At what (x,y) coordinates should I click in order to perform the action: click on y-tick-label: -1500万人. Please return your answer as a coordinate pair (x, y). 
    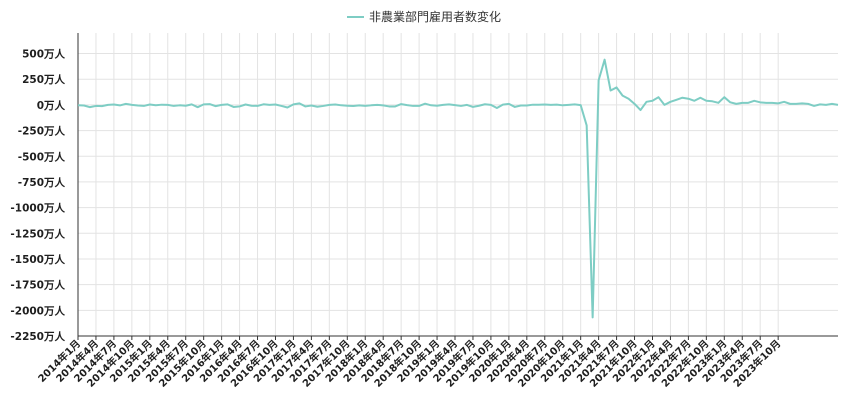
    Looking at the image, I should click on (37, 259).